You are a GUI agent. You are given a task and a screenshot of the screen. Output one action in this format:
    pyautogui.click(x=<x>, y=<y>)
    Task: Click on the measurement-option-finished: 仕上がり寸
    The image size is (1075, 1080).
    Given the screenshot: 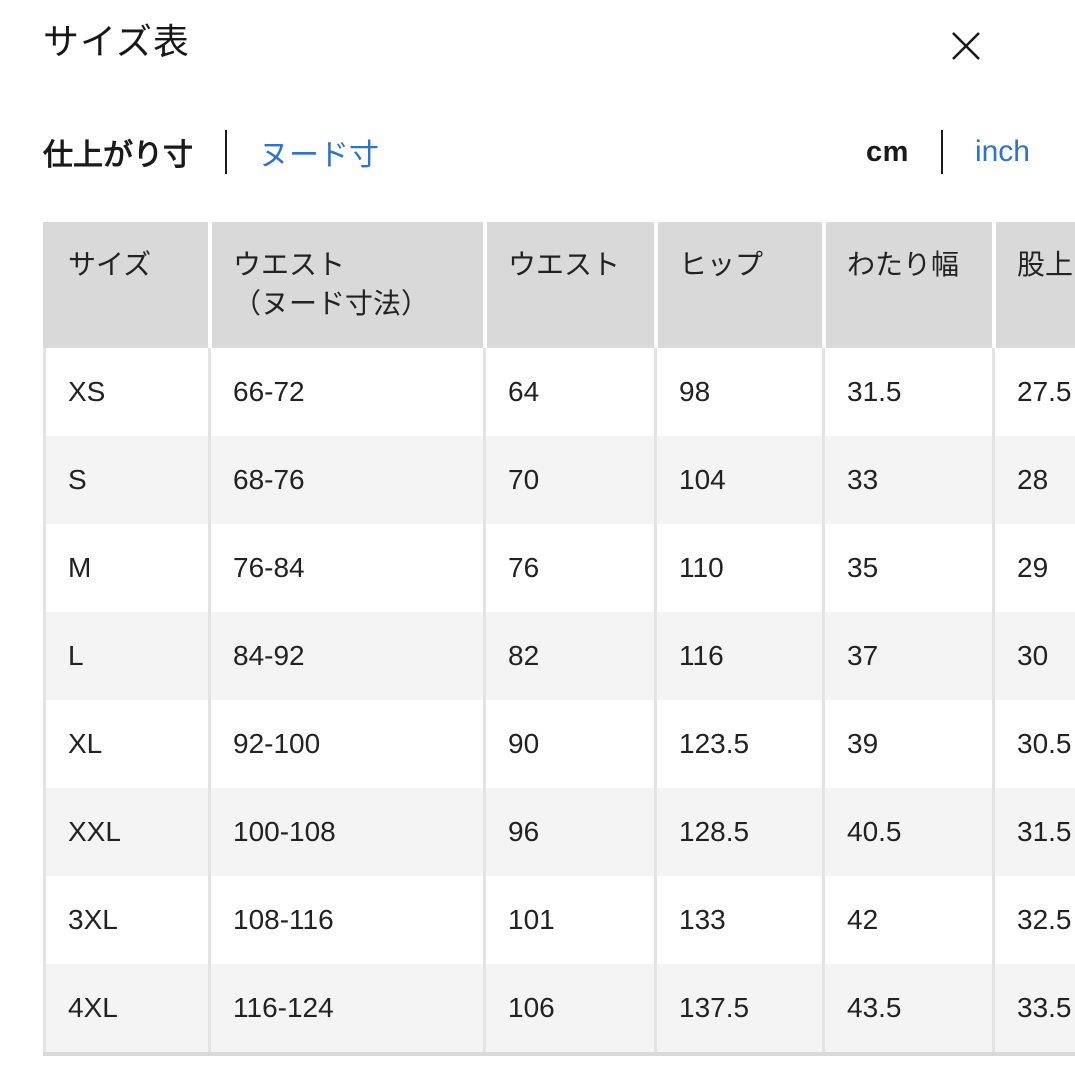 What is the action you would take?
    pyautogui.click(x=118, y=155)
    